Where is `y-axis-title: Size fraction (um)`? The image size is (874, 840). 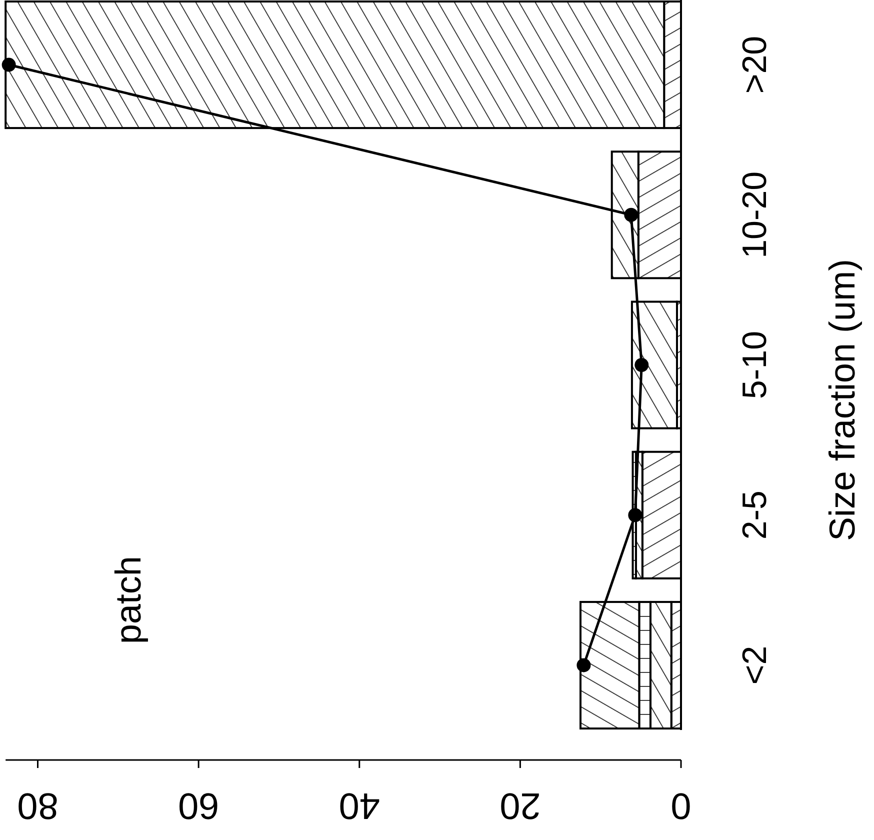
y-axis-title: Size fraction (um) is located at coordinates (842, 400).